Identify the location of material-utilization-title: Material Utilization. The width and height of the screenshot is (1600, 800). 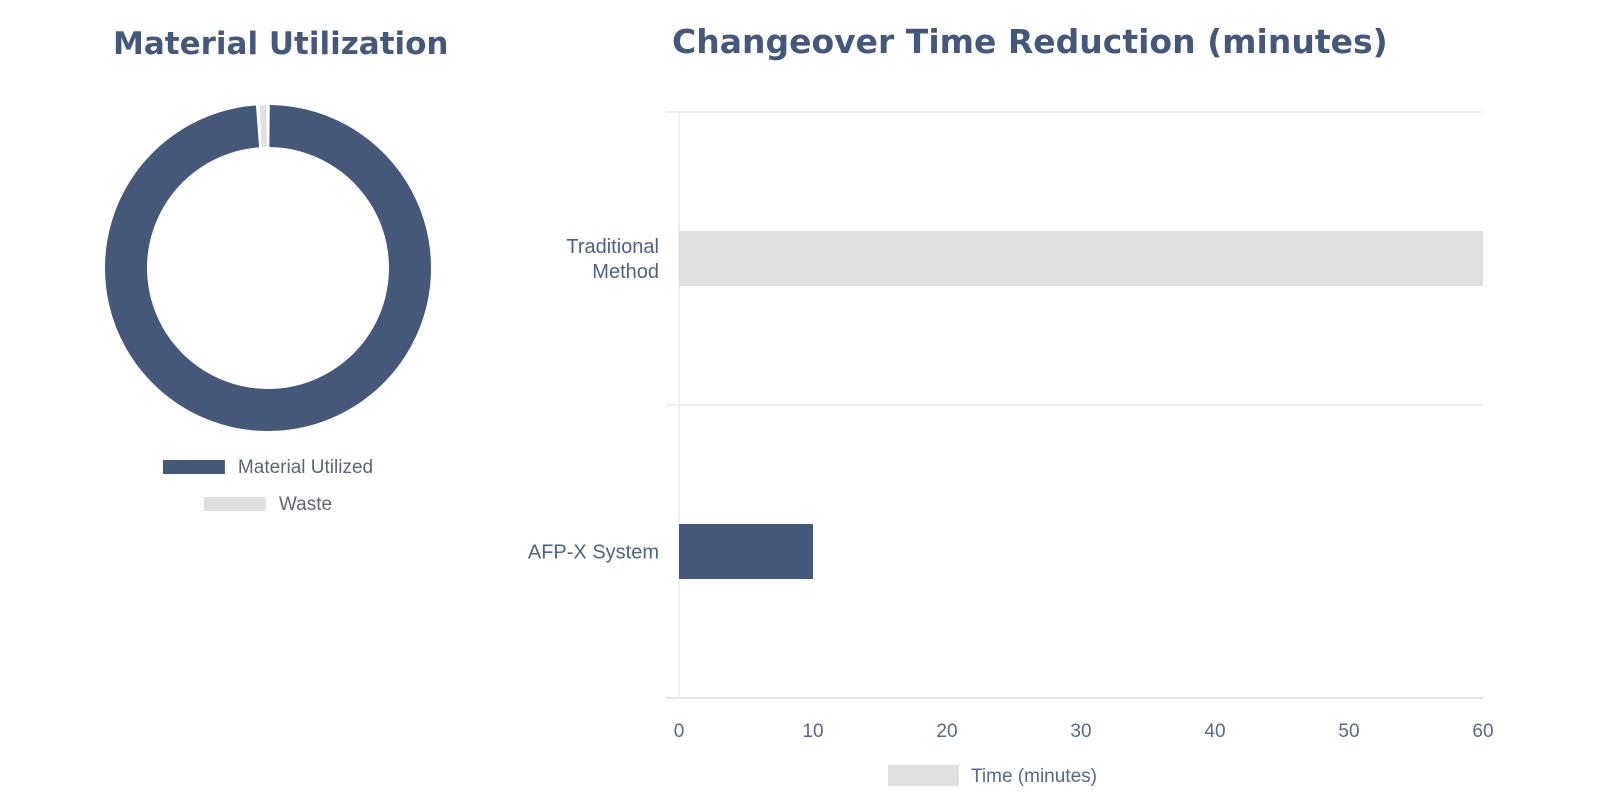
(281, 44).